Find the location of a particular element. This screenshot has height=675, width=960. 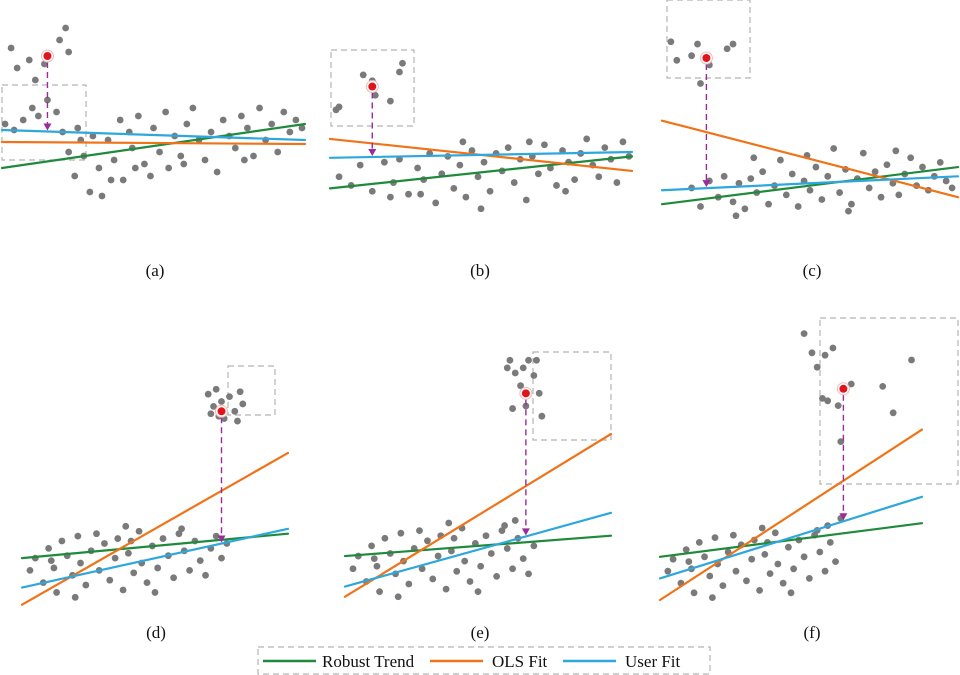

panel-label: (c) is located at coordinates (812, 270).